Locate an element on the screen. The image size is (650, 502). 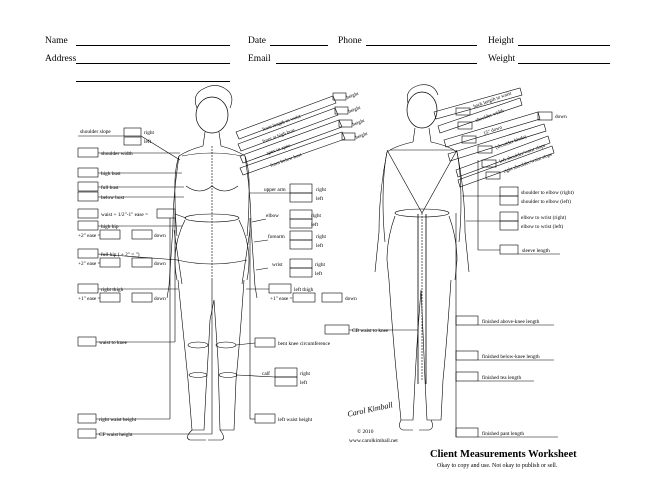
shoulder-blade-bar is located at coordinates (497, 142).